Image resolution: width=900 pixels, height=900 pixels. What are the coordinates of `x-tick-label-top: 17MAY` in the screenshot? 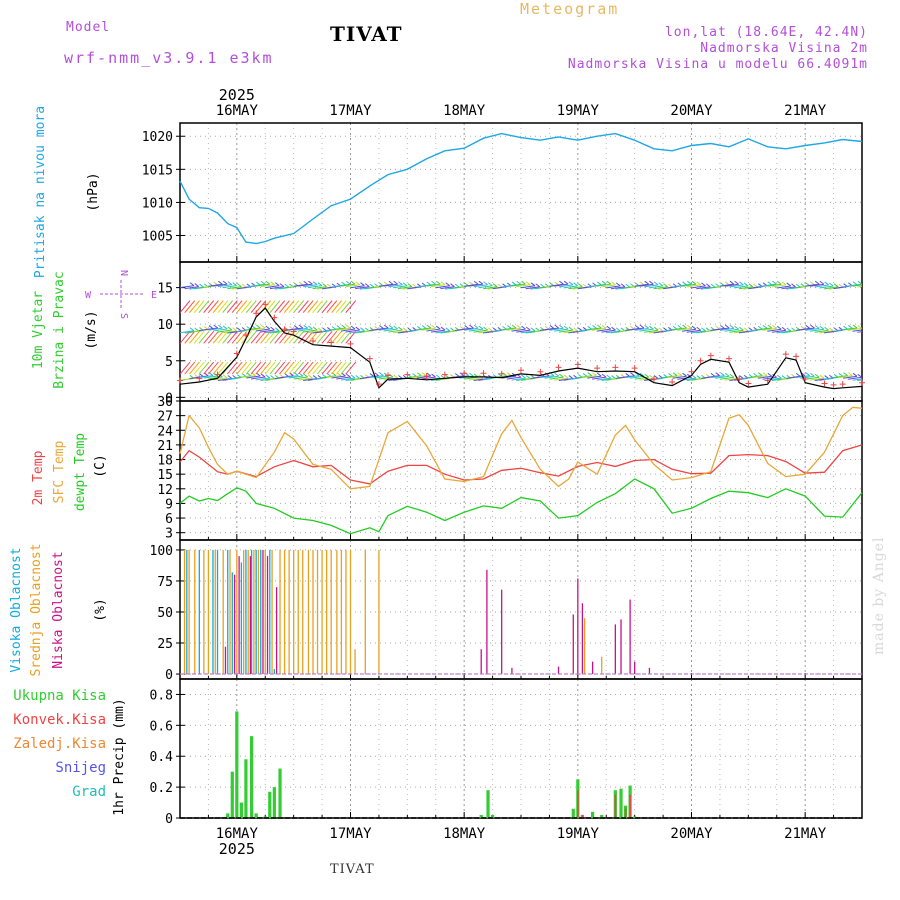 It's located at (350, 111).